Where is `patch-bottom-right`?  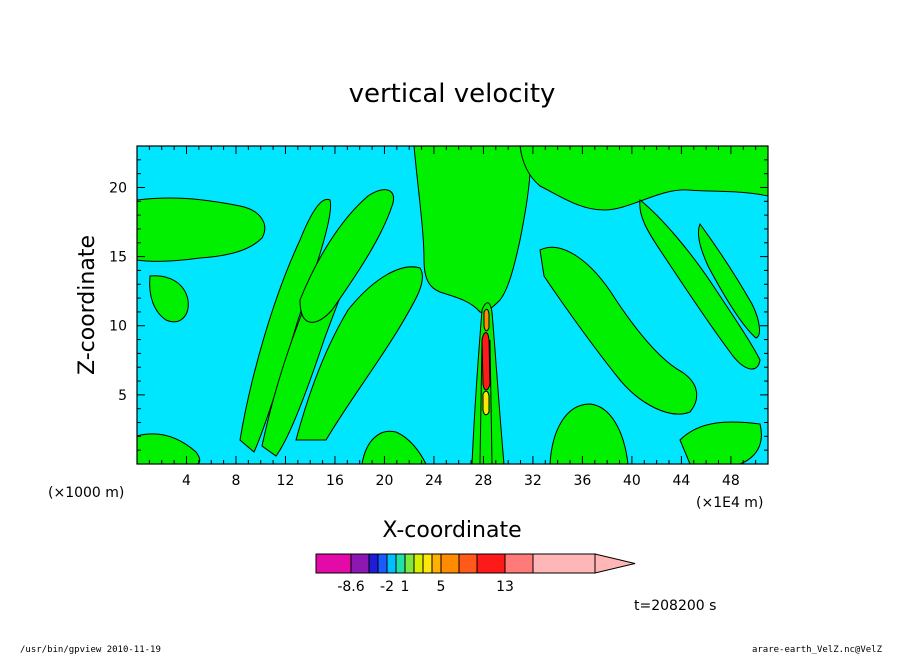
patch-bottom-right is located at coordinates (589, 434).